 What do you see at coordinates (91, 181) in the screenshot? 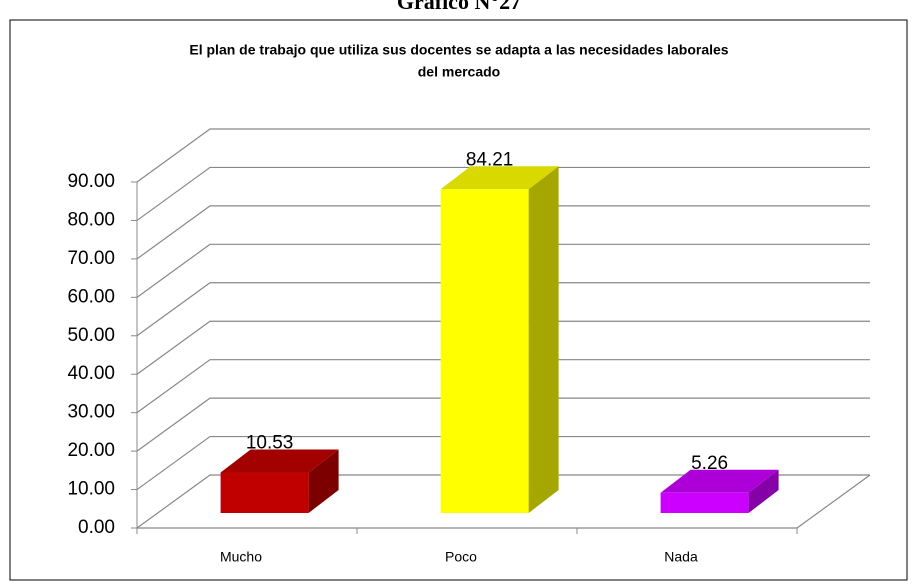
I see `y-tick-label: 90.00` at bounding box center [91, 181].